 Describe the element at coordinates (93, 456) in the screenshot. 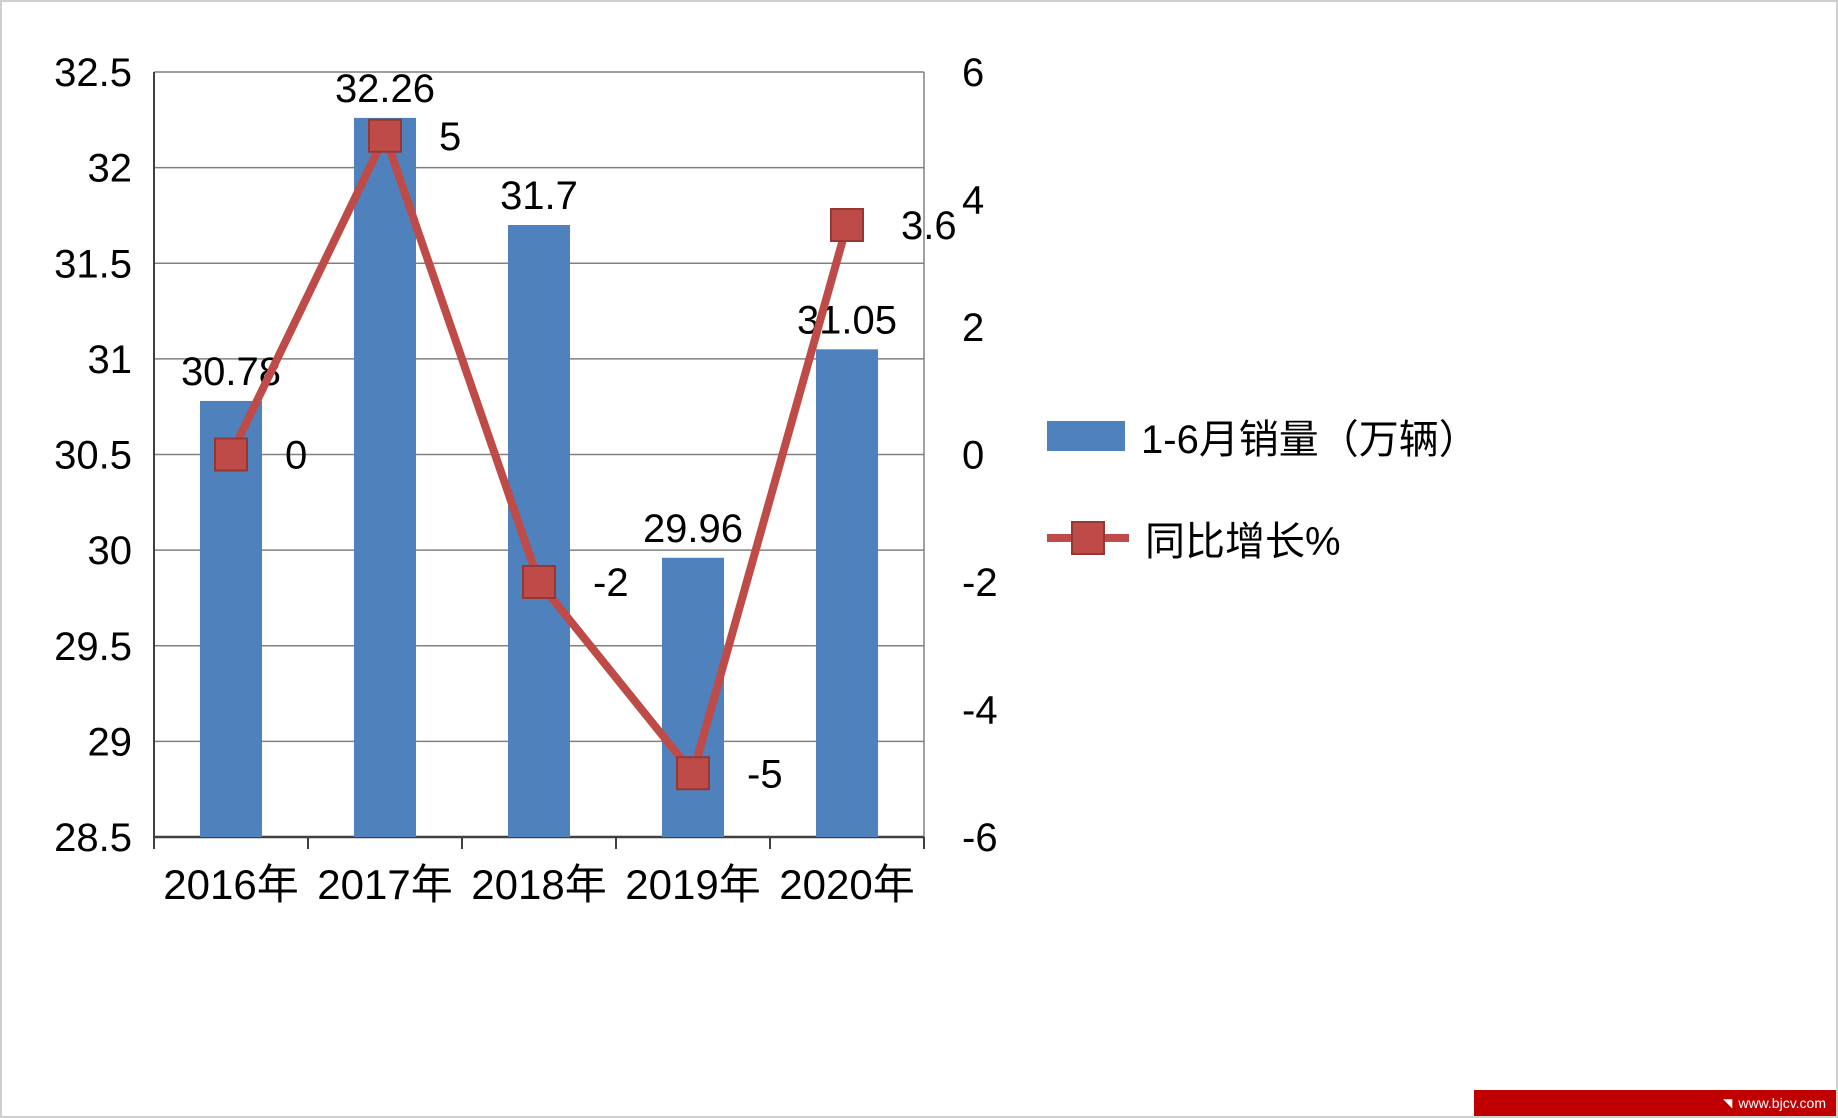

I see `left-axis-tick: 30.5` at that location.